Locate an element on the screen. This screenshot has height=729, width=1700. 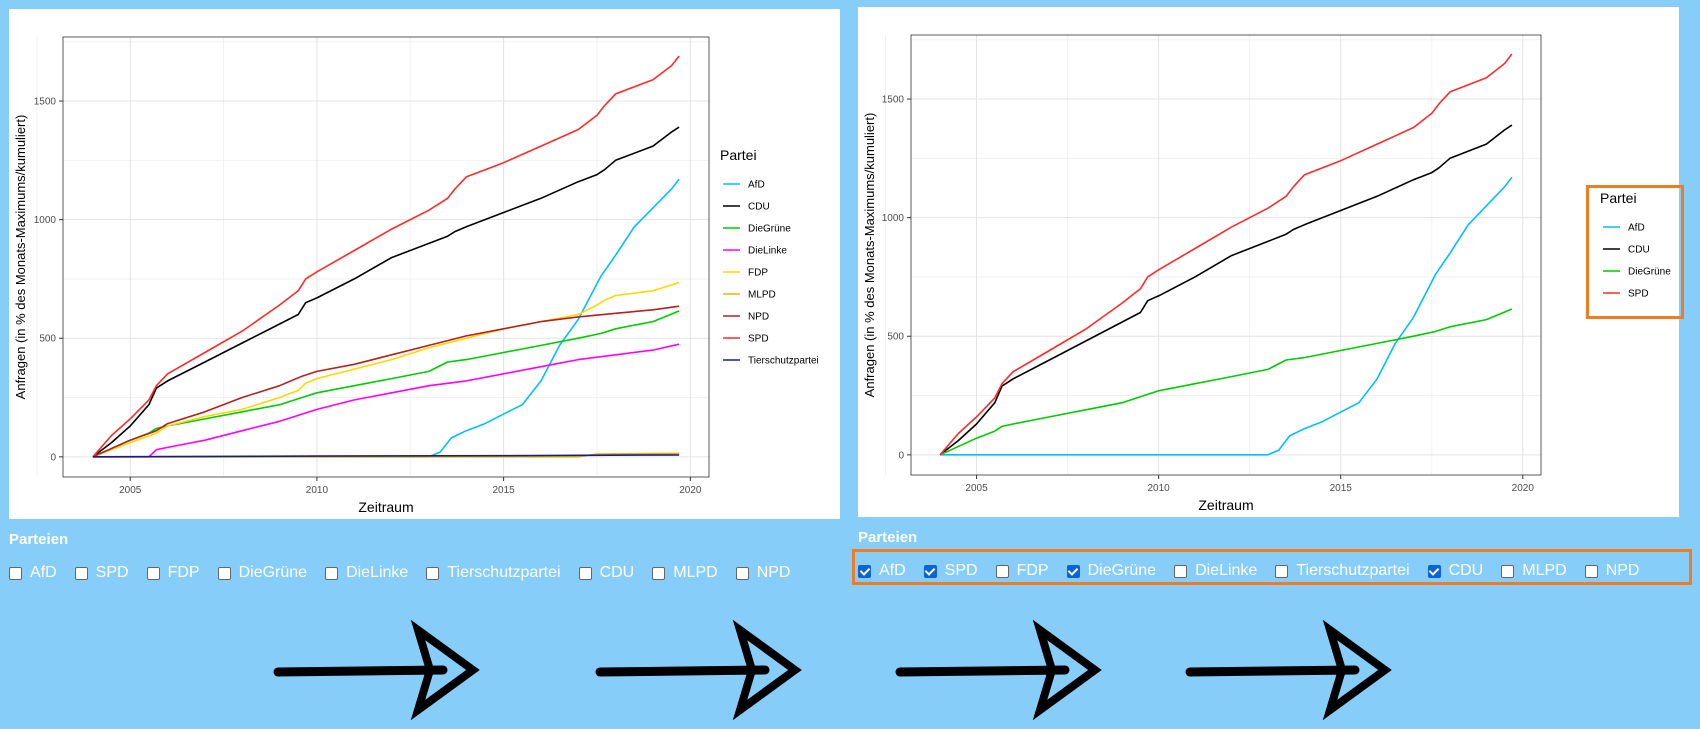
series-line-tierschutzpartei is located at coordinates (386, 456).